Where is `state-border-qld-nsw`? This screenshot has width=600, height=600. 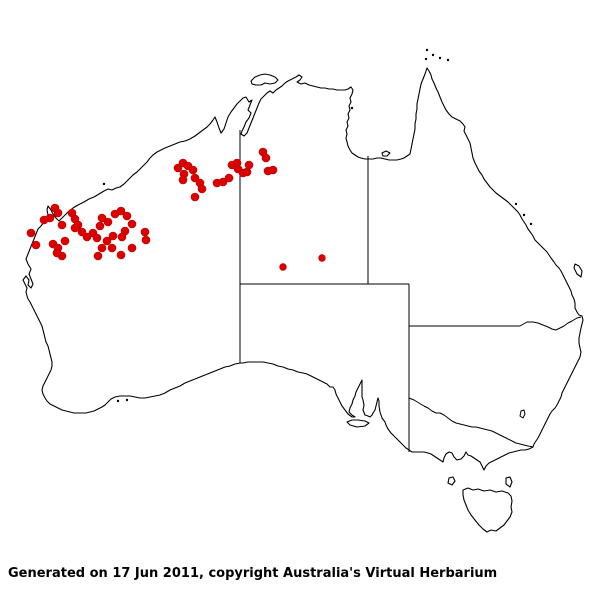
state-border-qld-nsw is located at coordinates (495, 323).